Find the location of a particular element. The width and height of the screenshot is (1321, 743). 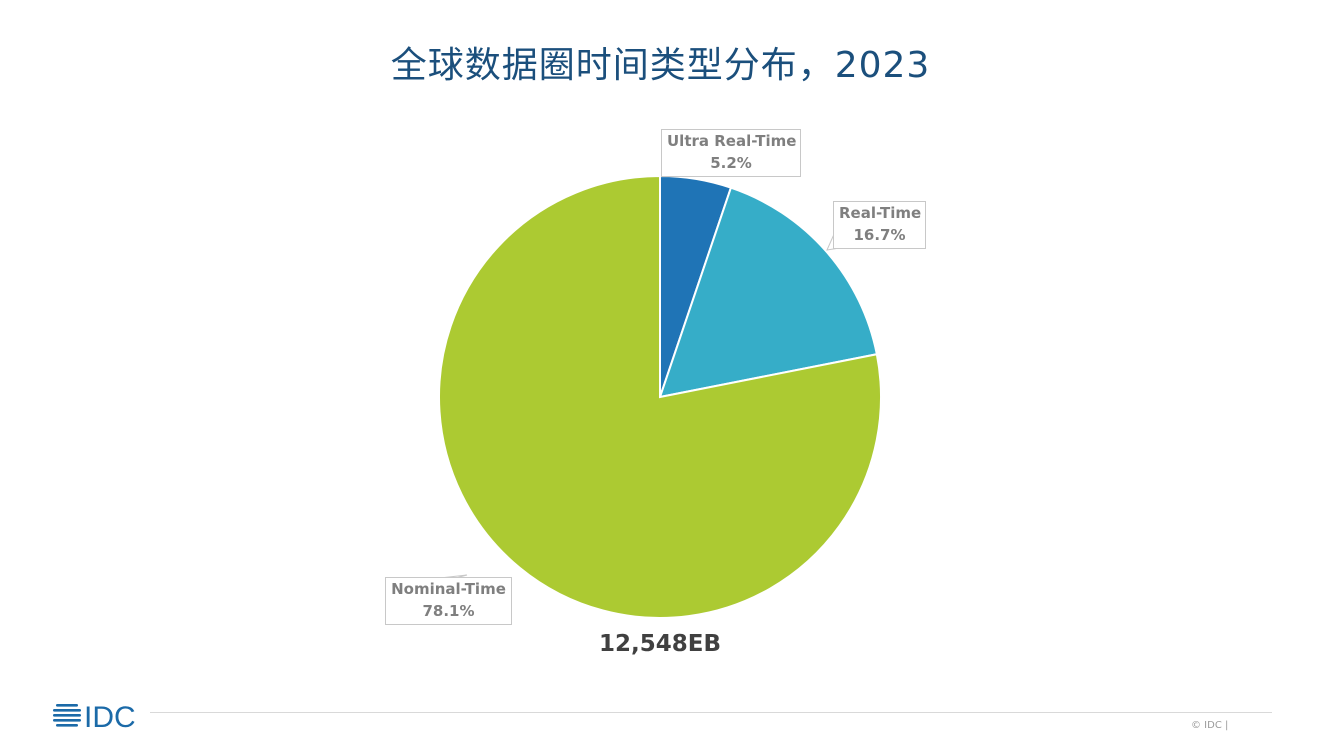

pie-slice-real-time is located at coordinates (768, 292).